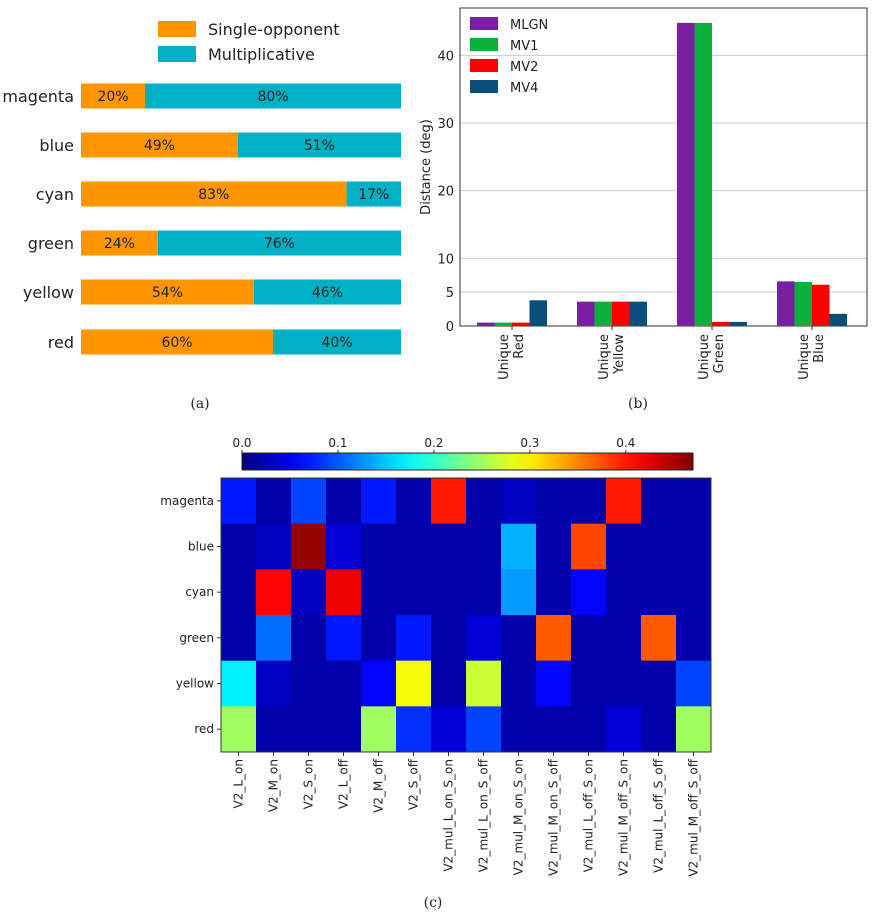  Describe the element at coordinates (467, 461) in the screenshot. I see `colorbar` at that location.